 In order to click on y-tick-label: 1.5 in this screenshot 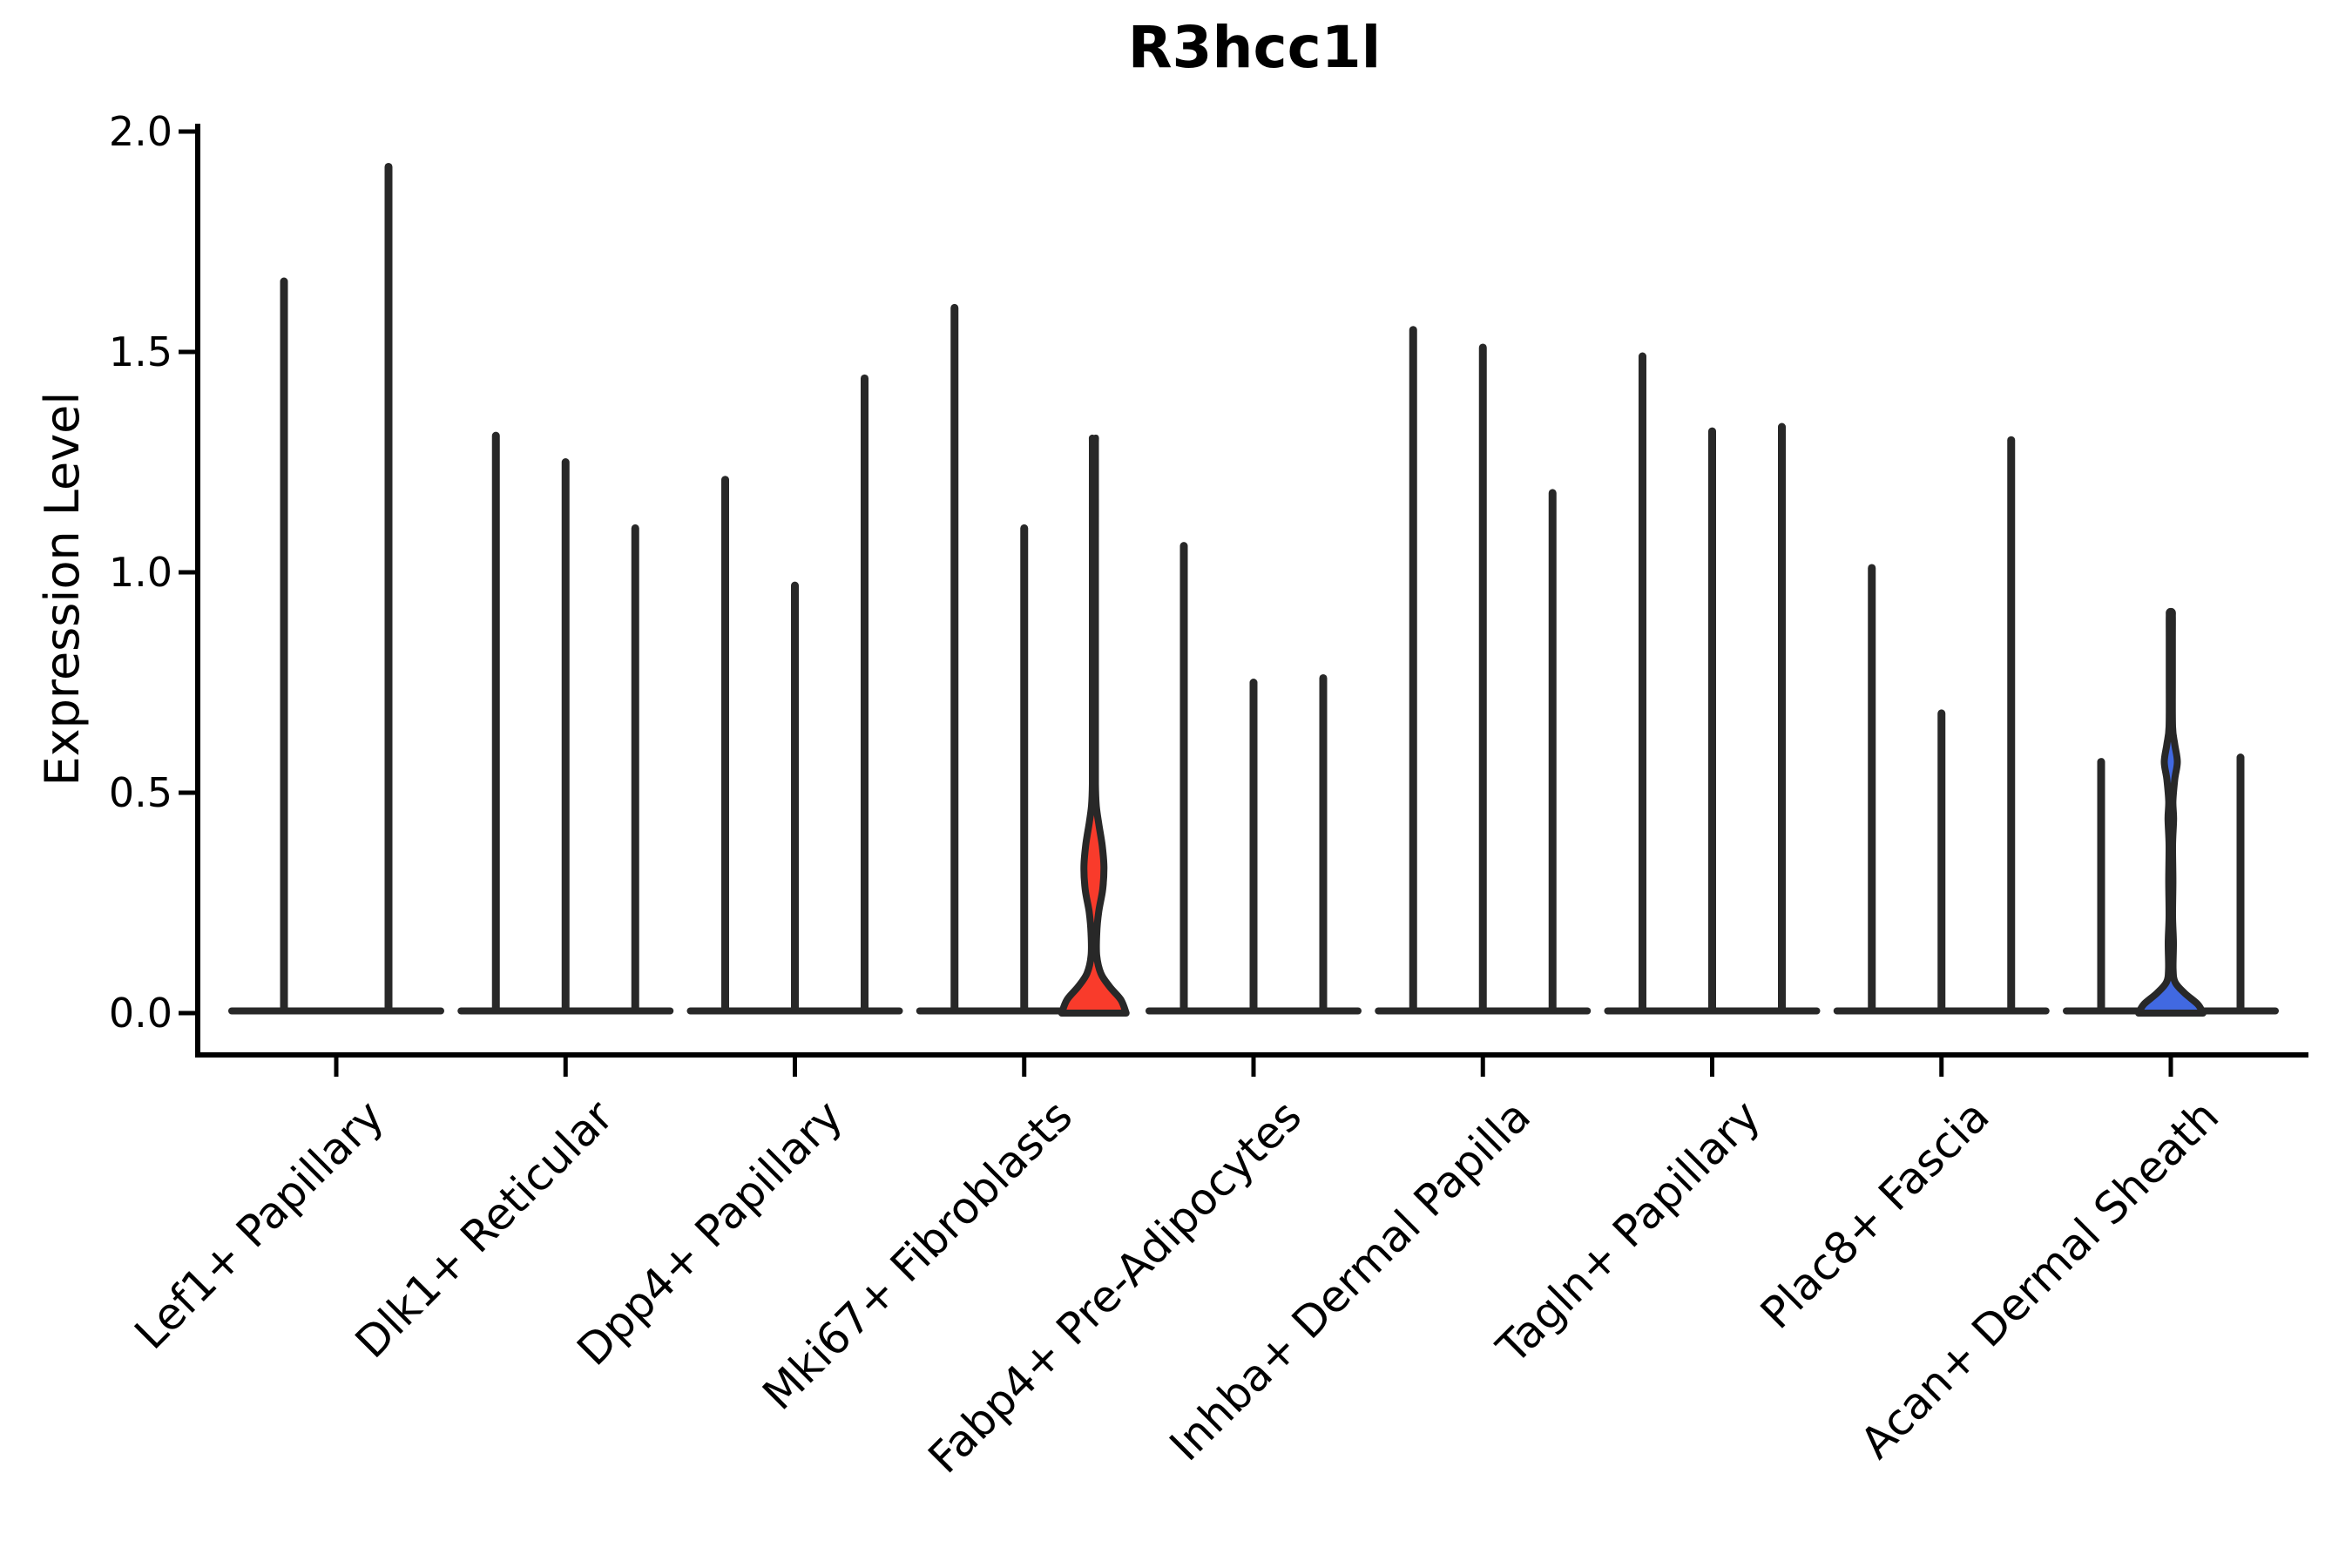, I will do `click(140, 351)`.